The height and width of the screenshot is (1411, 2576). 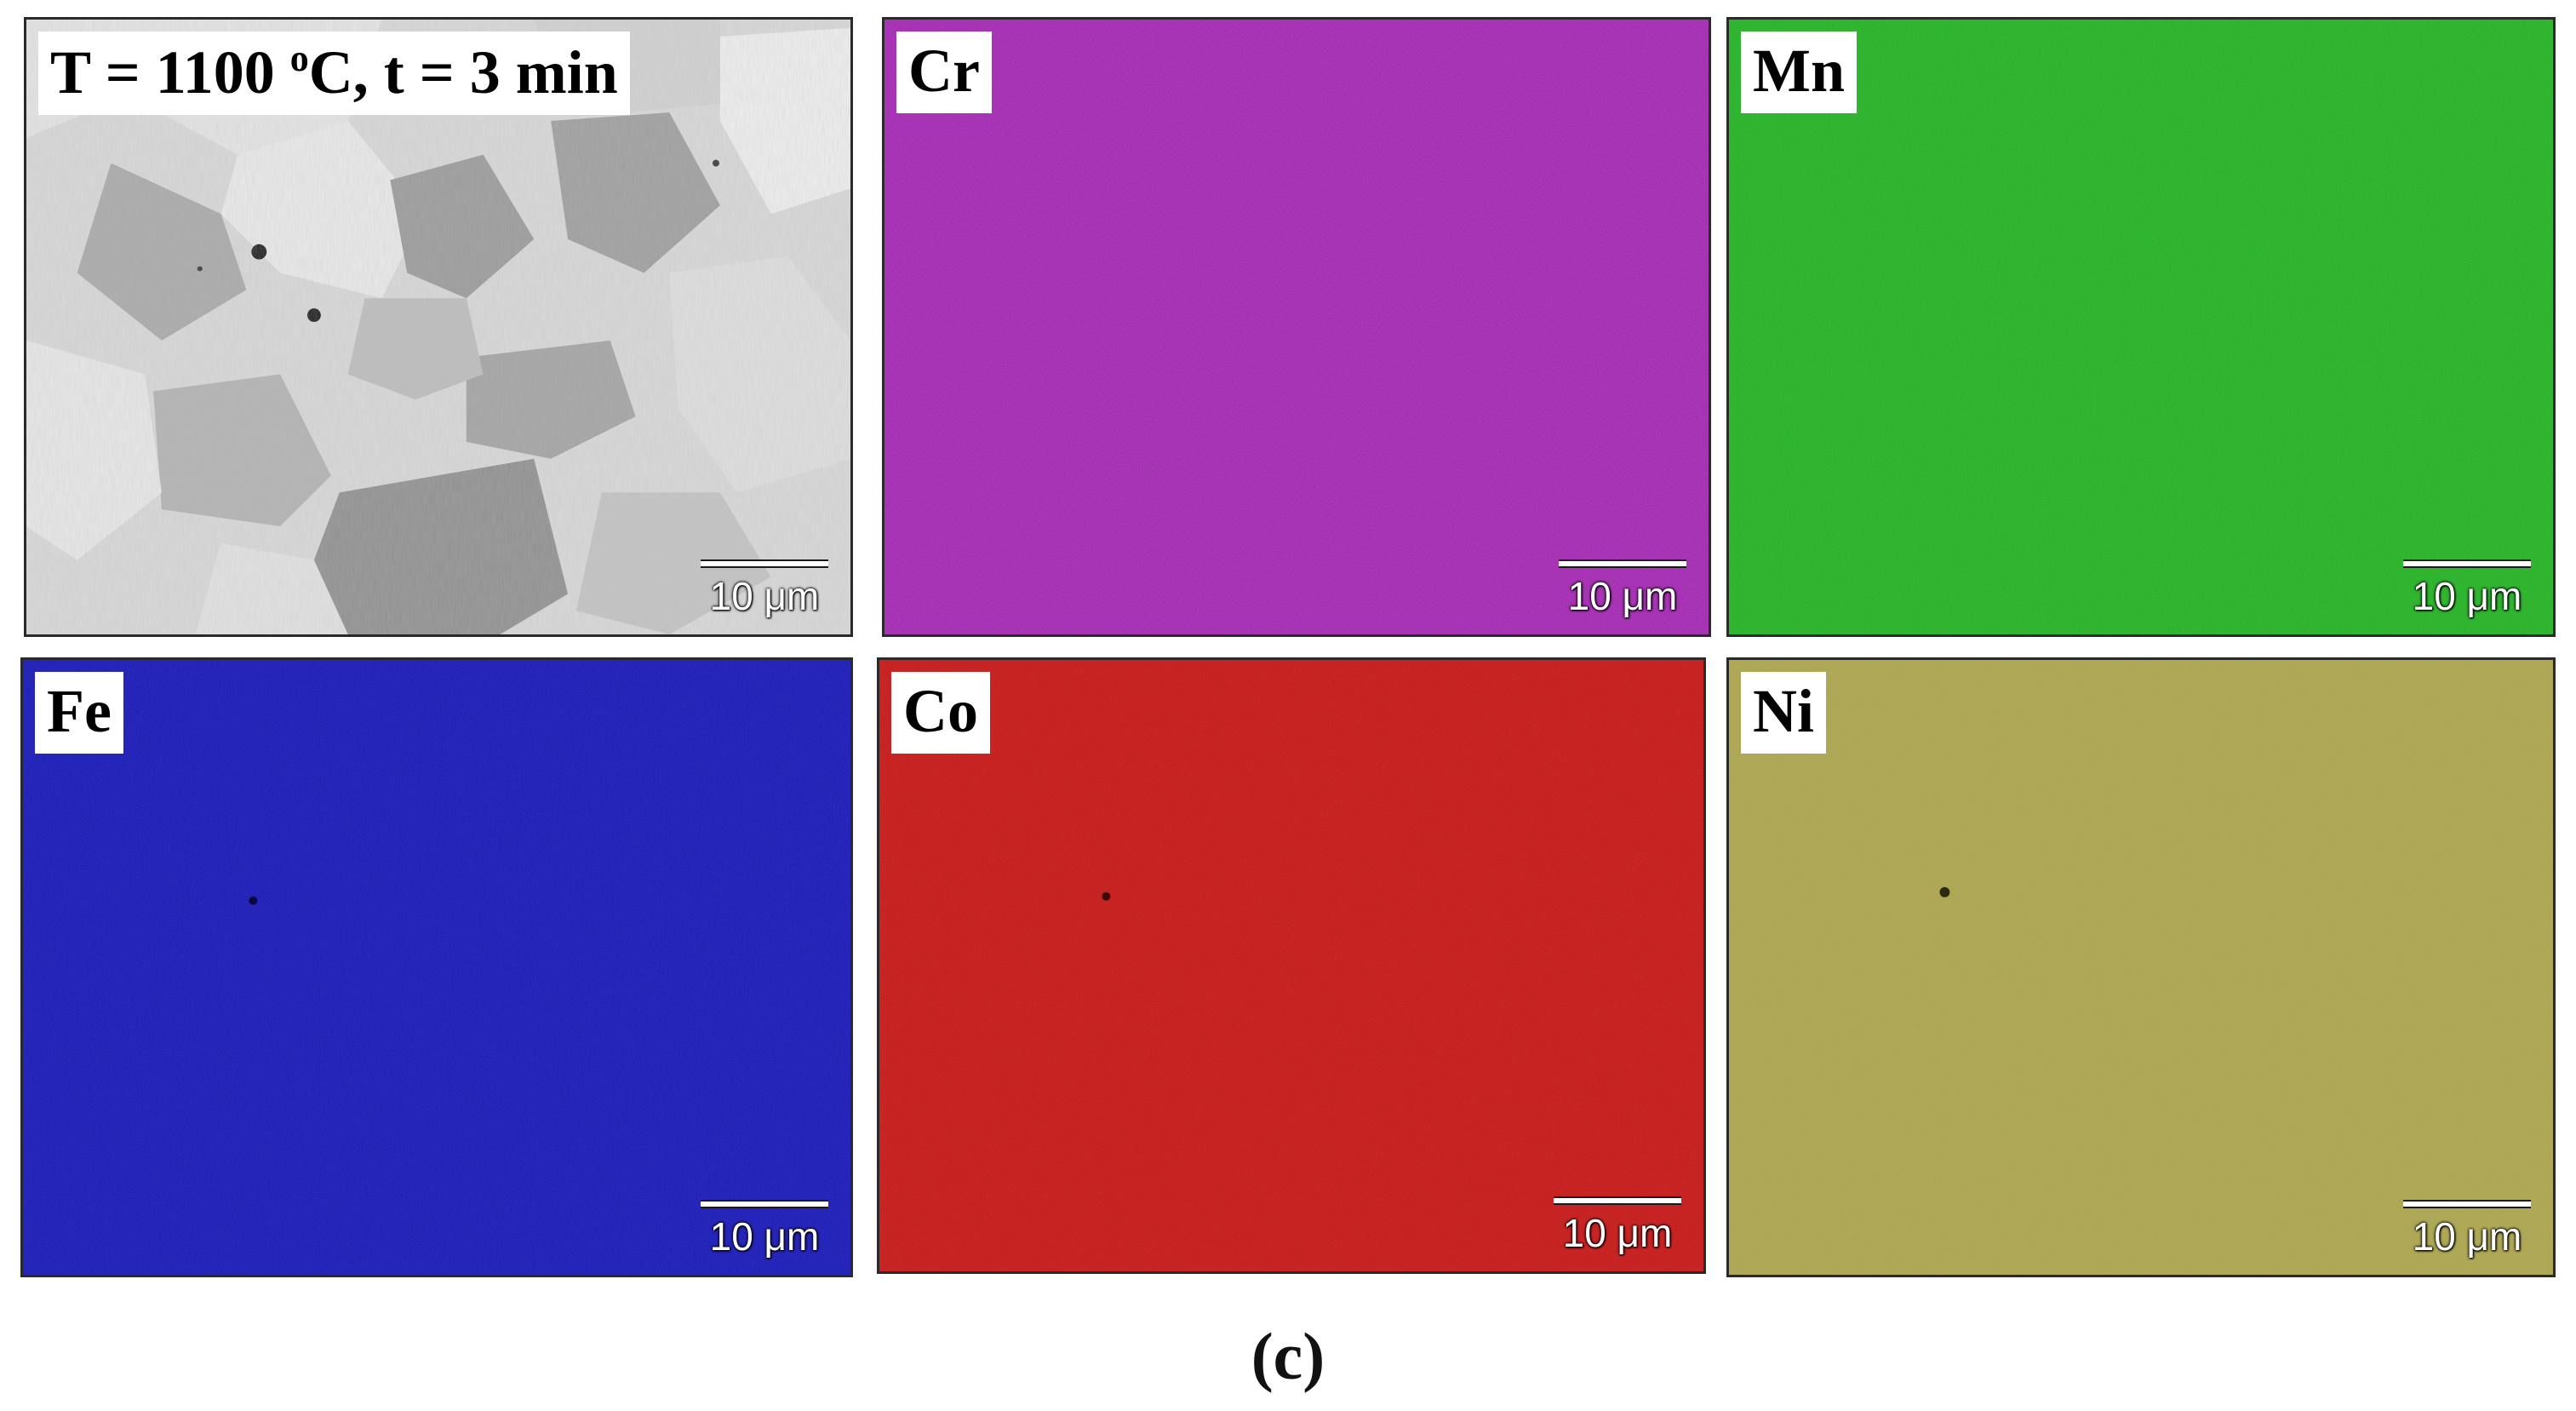 What do you see at coordinates (941, 713) in the screenshot?
I see `element-label-co: Co` at bounding box center [941, 713].